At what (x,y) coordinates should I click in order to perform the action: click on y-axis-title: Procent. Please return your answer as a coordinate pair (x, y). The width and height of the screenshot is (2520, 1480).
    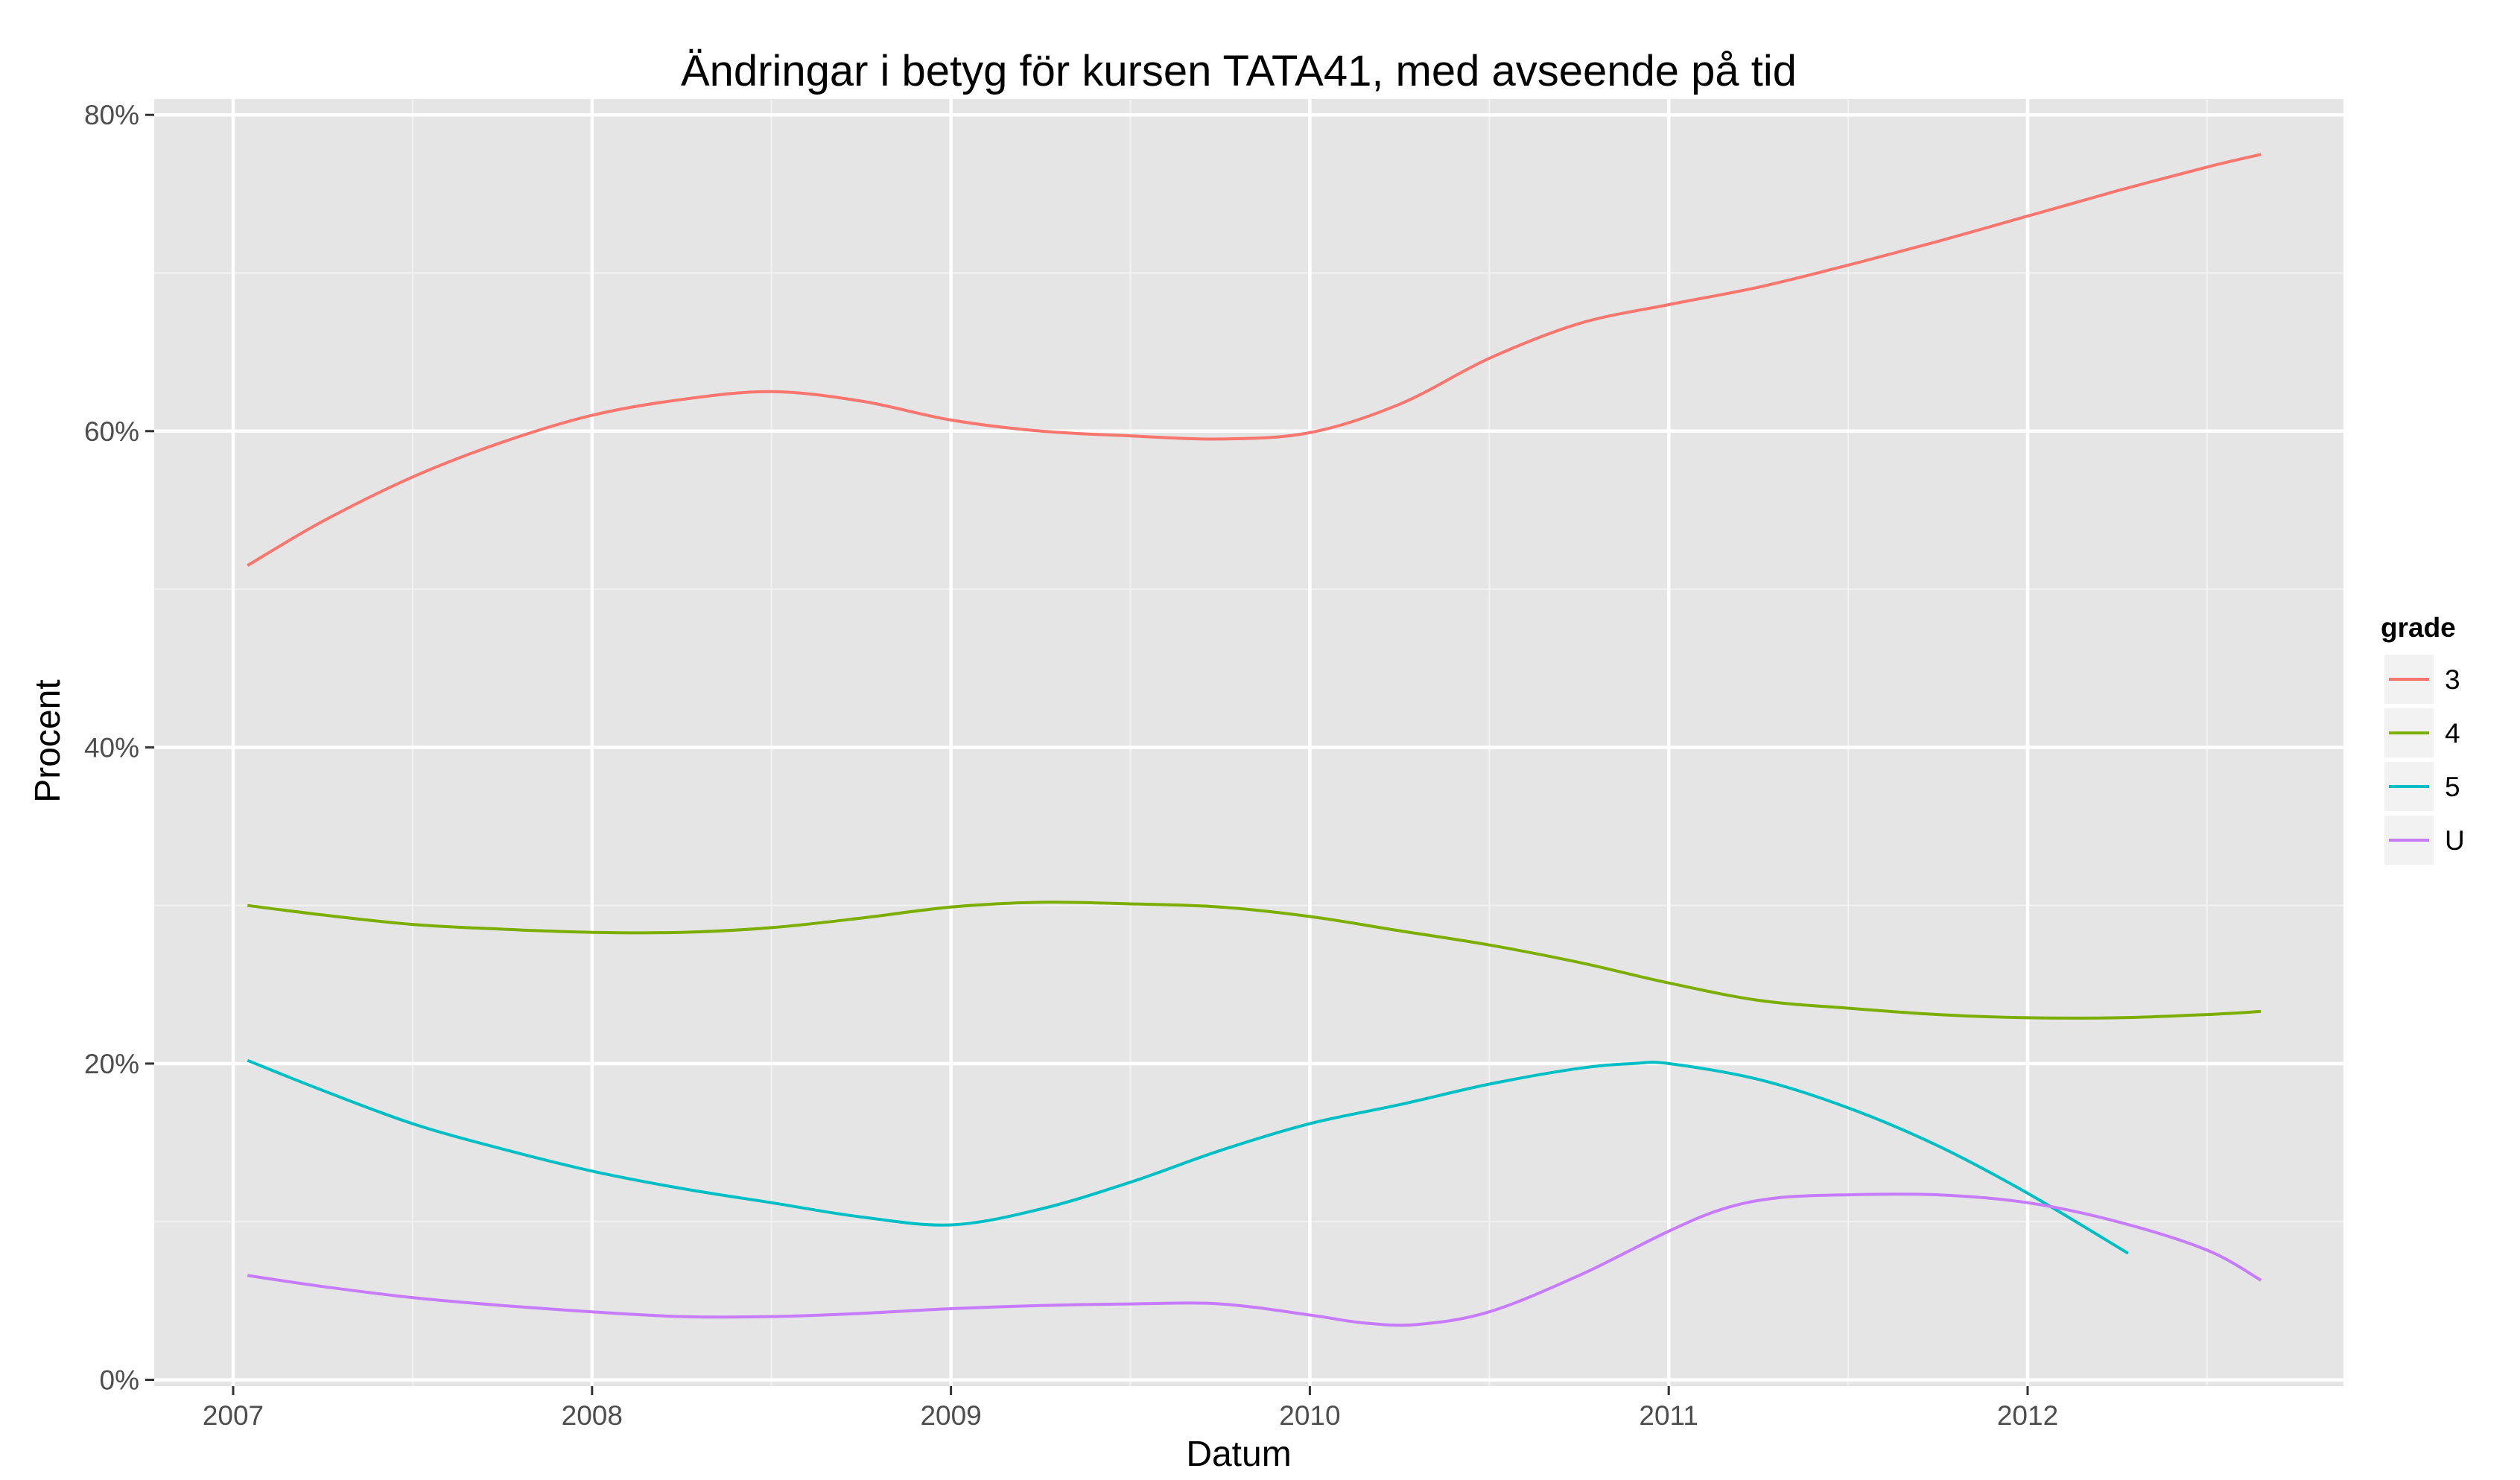
    Looking at the image, I should click on (48, 741).